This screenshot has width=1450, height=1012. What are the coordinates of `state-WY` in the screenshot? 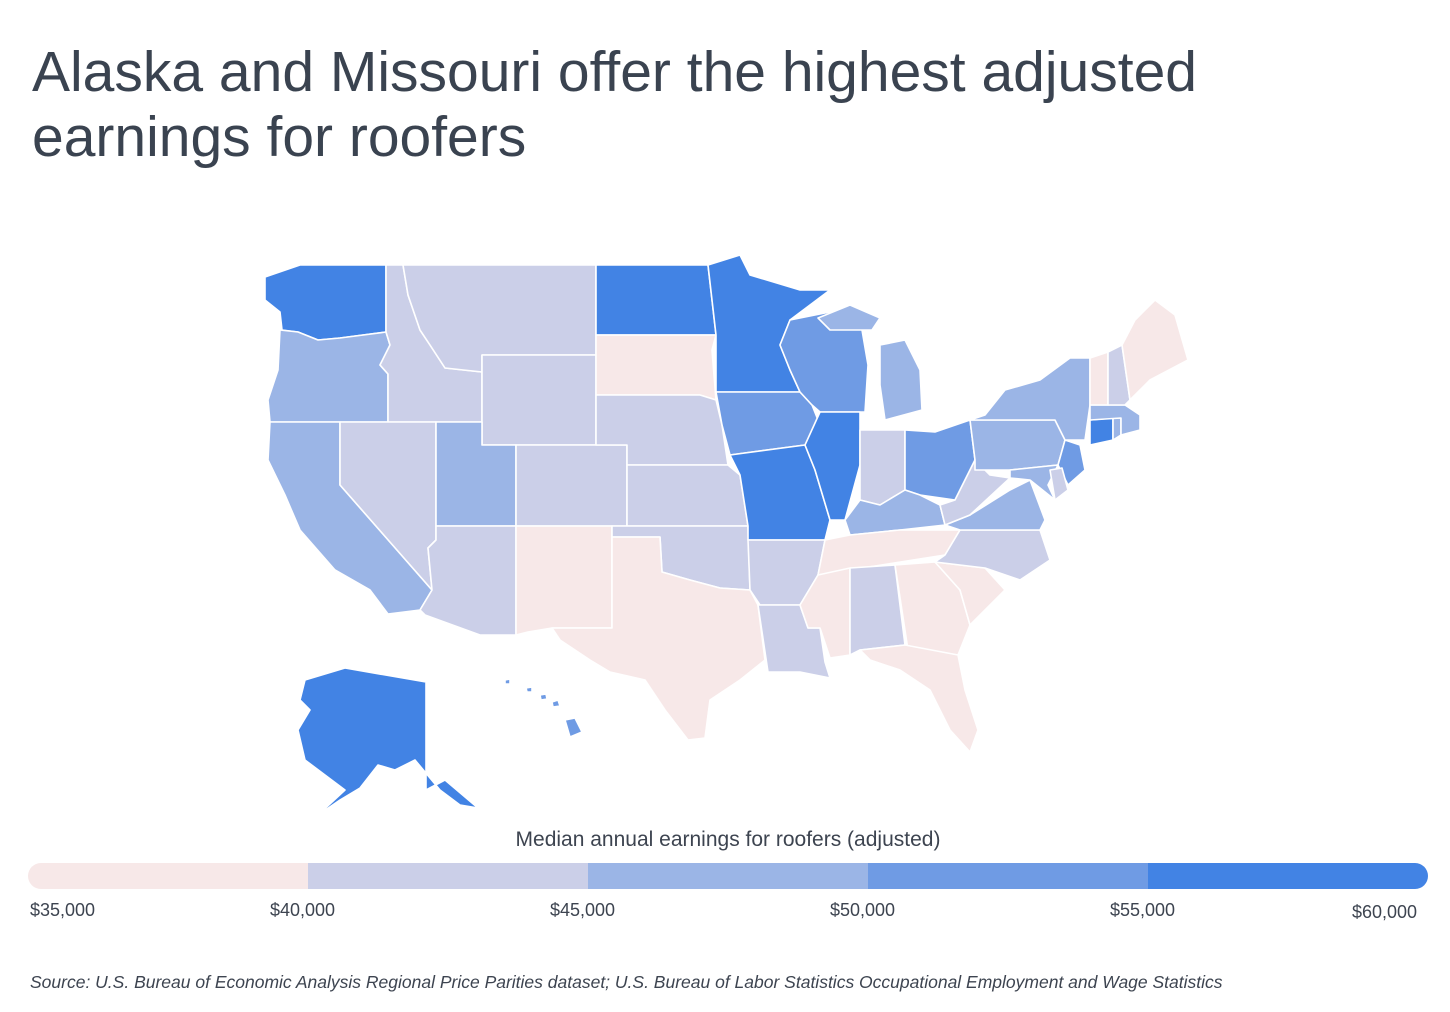 It's located at (539, 400).